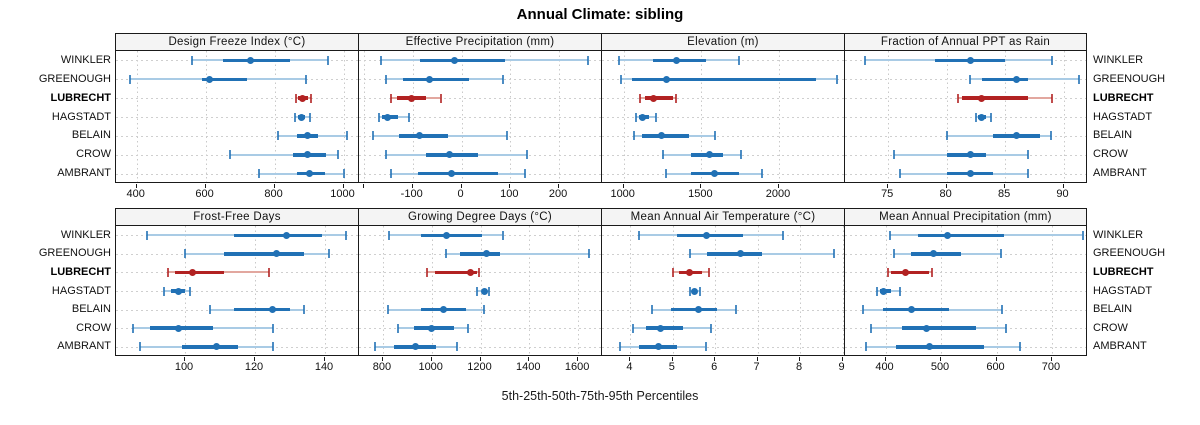 The width and height of the screenshot is (1200, 425). I want to click on x-axis-label: 5th-25th-50th-75th-95th Percentiles, so click(600, 396).